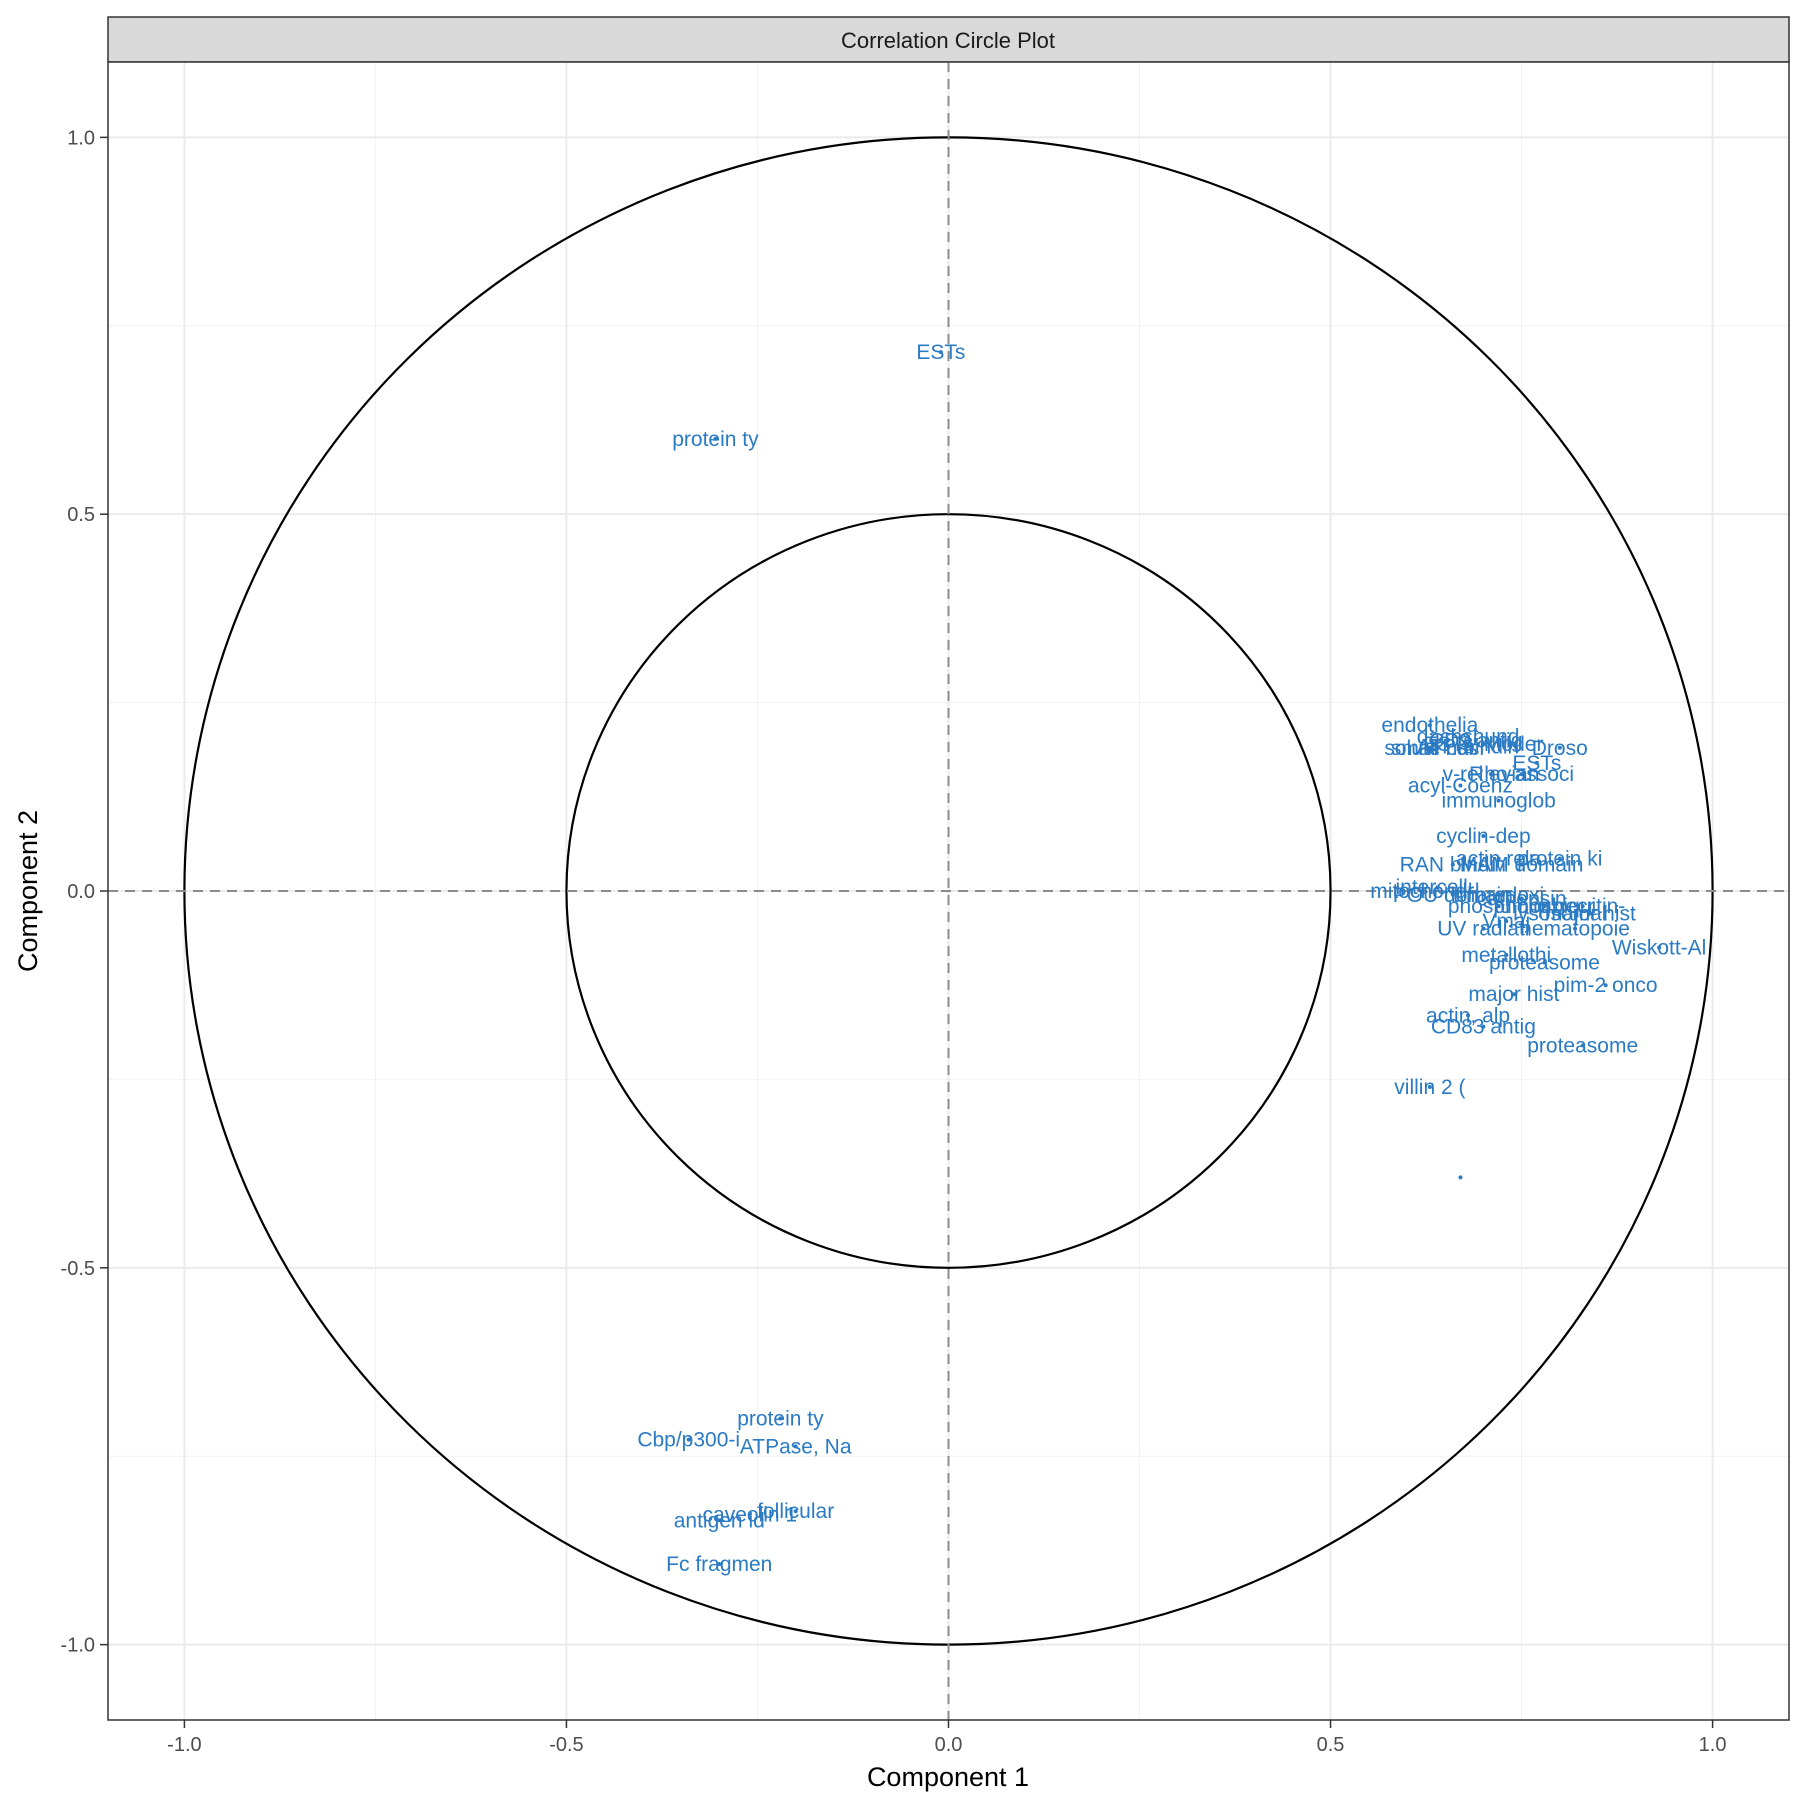 The height and width of the screenshot is (1800, 1800). Describe the element at coordinates (796, 1446) in the screenshot. I see `variable-label: ATPase, Na` at that location.